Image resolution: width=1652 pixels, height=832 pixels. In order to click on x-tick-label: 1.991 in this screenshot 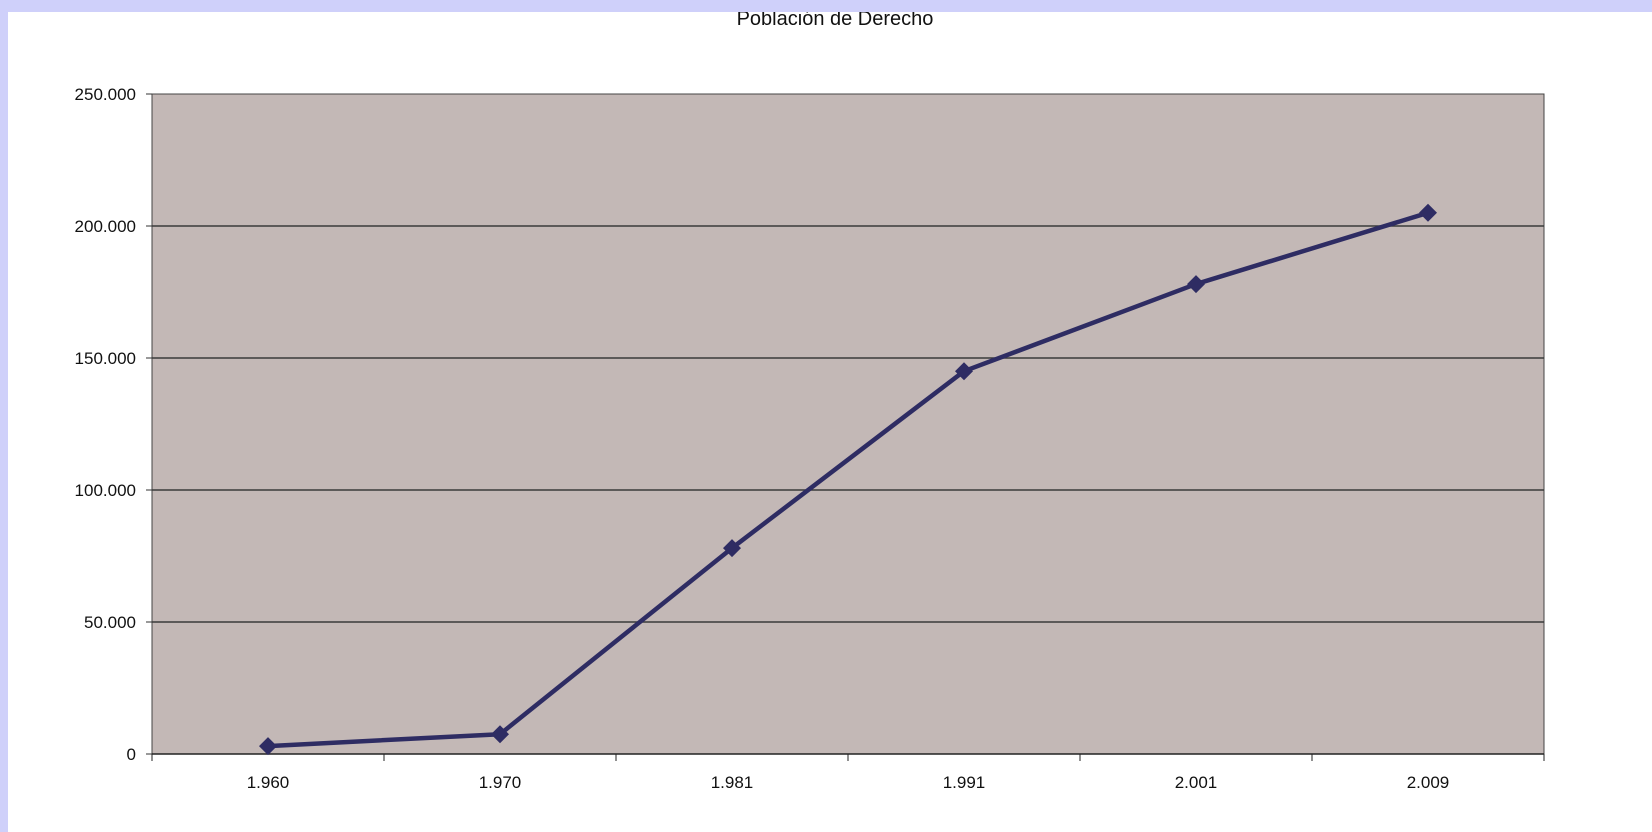, I will do `click(964, 782)`.